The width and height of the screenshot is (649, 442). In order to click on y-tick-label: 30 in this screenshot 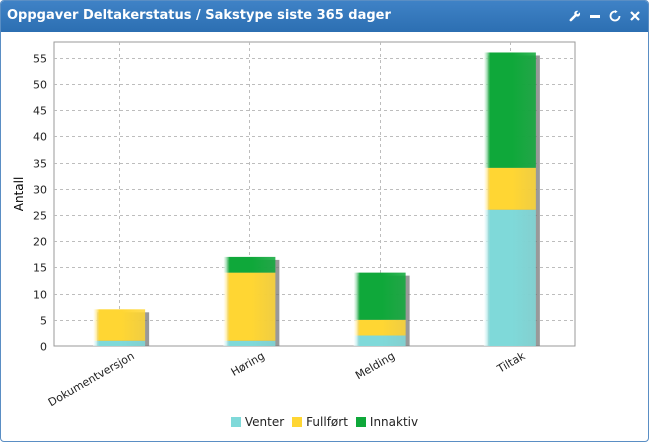, I will do `click(40, 190)`.